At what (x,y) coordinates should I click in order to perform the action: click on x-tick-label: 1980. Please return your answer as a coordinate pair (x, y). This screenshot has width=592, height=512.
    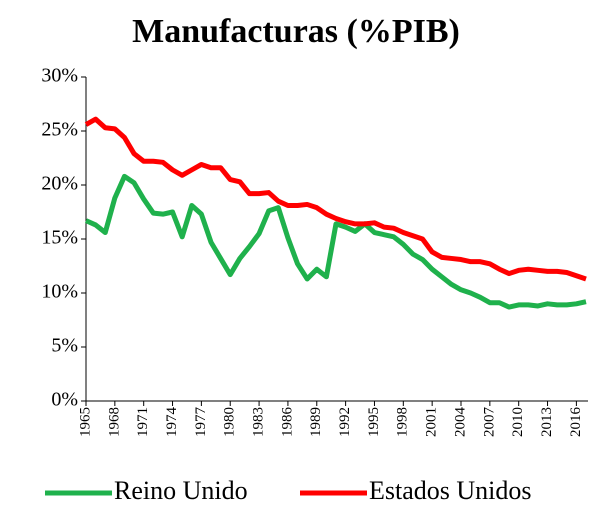
    Looking at the image, I should click on (230, 422).